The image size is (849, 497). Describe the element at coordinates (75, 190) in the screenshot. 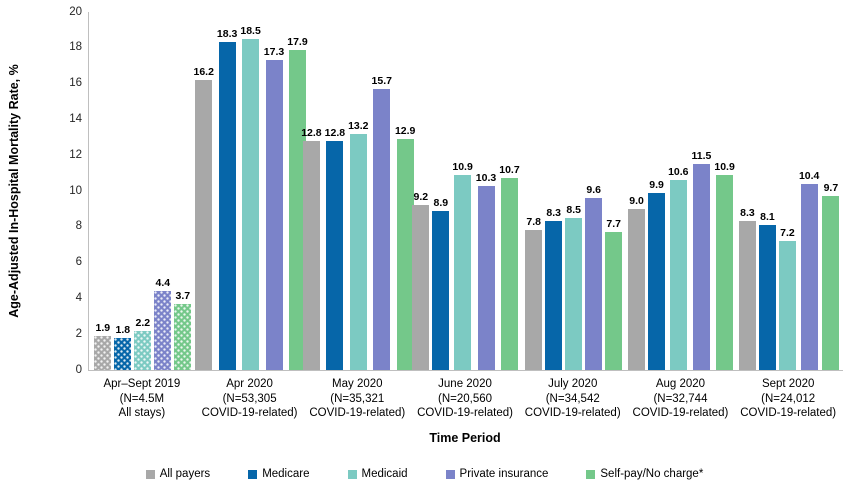

I see `y-axis-tick-label: 10` at that location.